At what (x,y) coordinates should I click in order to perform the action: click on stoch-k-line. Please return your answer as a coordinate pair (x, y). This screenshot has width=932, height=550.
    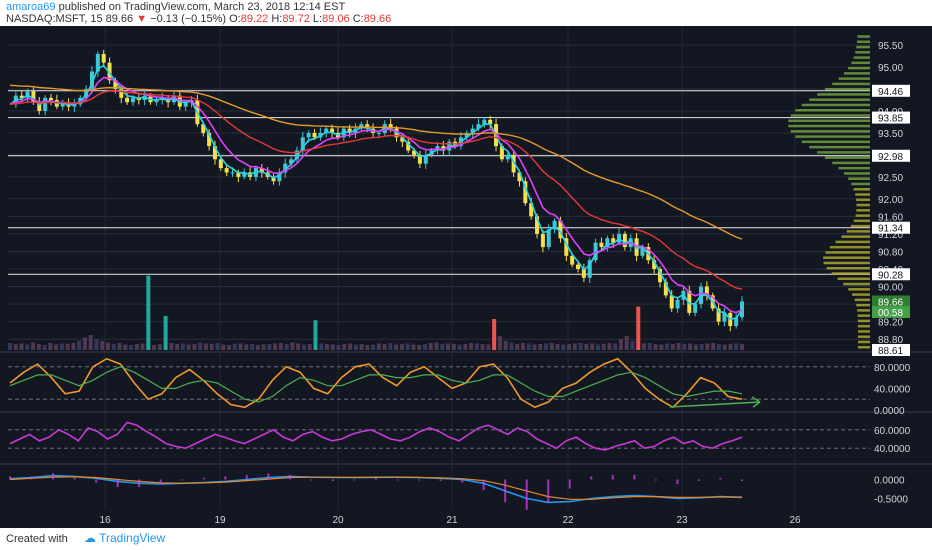
    Looking at the image, I should click on (376, 383).